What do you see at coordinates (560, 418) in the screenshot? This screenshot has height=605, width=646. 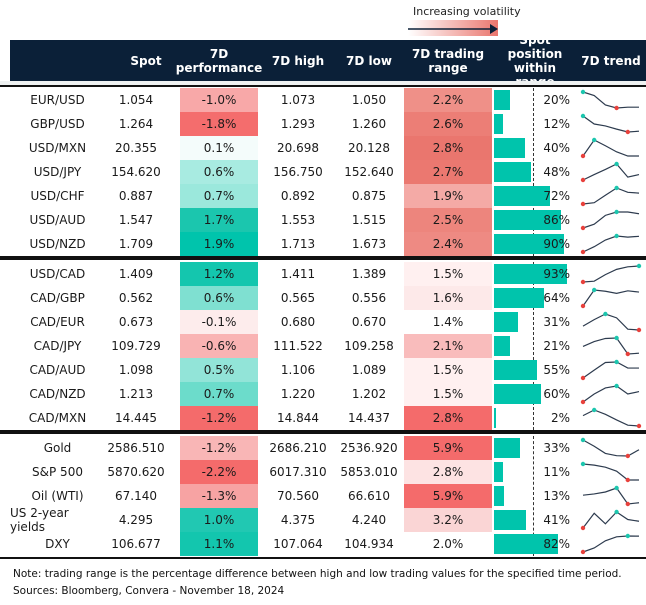 I see `position-label: 2%` at bounding box center [560, 418].